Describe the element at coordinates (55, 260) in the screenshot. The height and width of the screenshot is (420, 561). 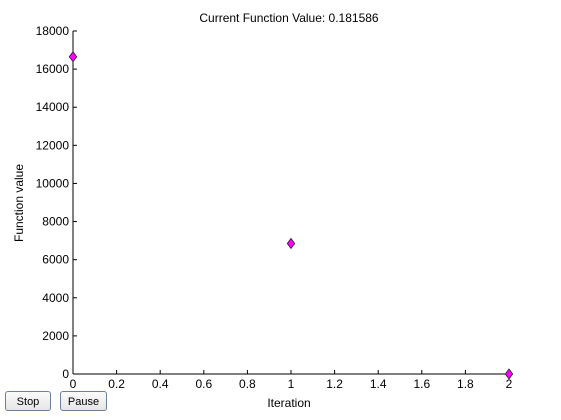
I see `y-tick-label: 6000` at that location.